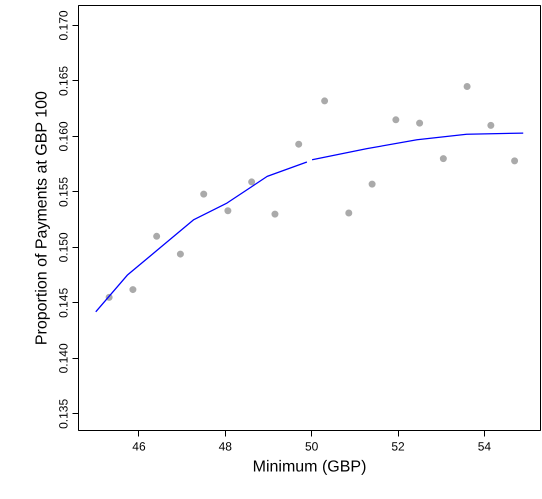 The image size is (542, 499). I want to click on y-tick-label: 0.150, so click(63, 247).